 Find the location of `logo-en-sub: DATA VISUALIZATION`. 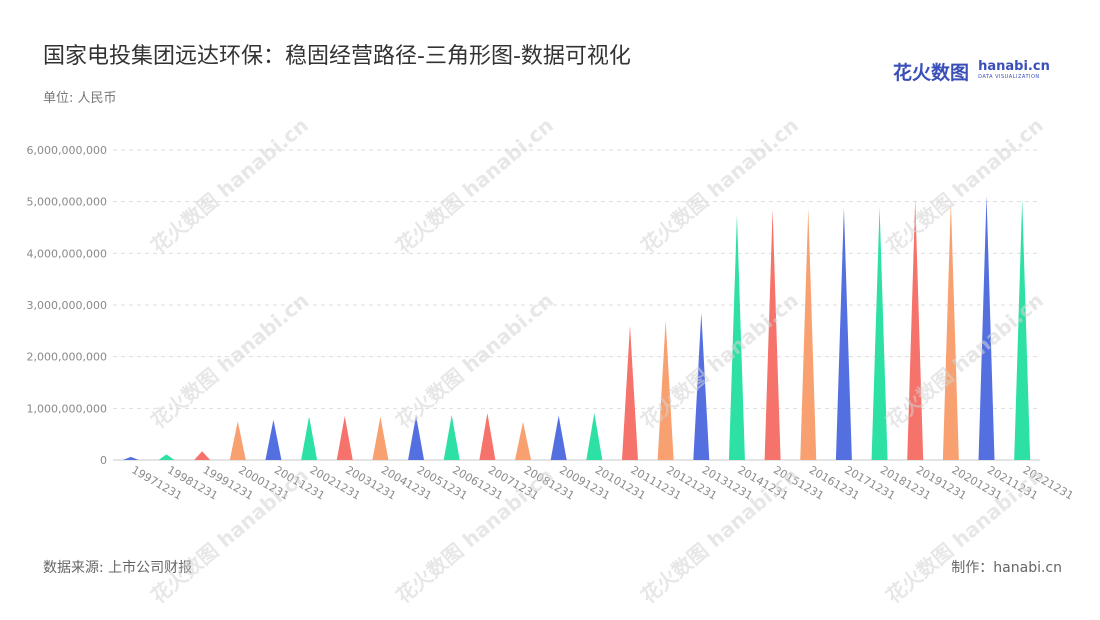

logo-en-sub: DATA VISUALIZATION is located at coordinates (1009, 76).